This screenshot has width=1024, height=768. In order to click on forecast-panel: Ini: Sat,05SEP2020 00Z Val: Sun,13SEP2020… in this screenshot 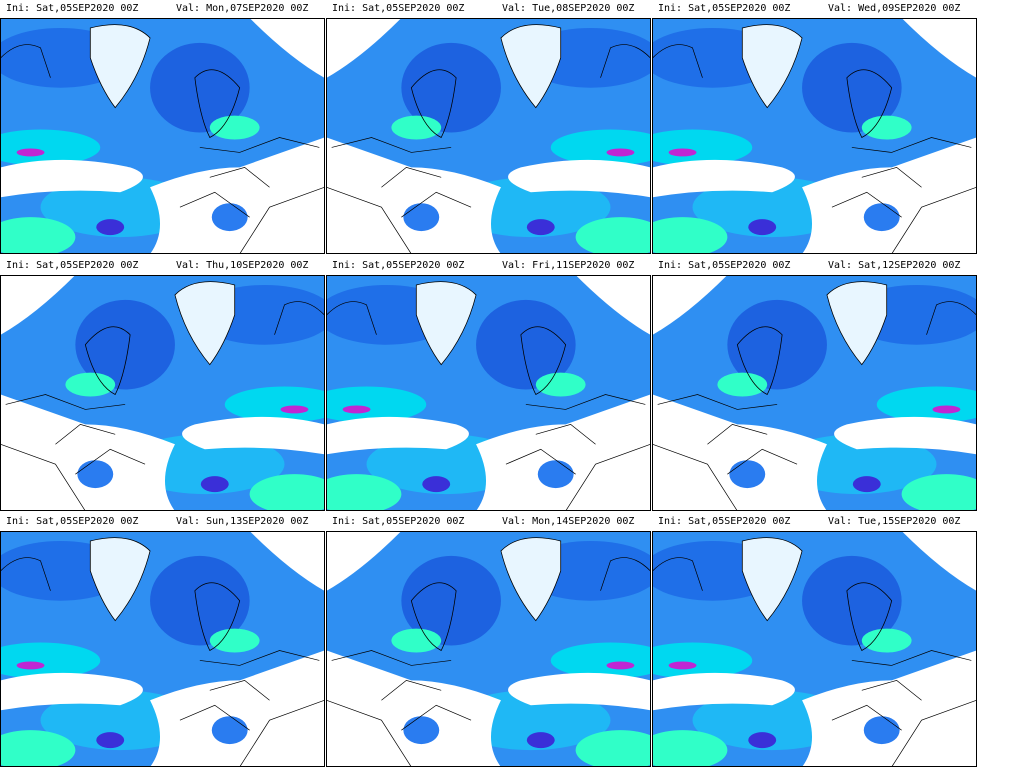, I will do `click(162, 641)`.